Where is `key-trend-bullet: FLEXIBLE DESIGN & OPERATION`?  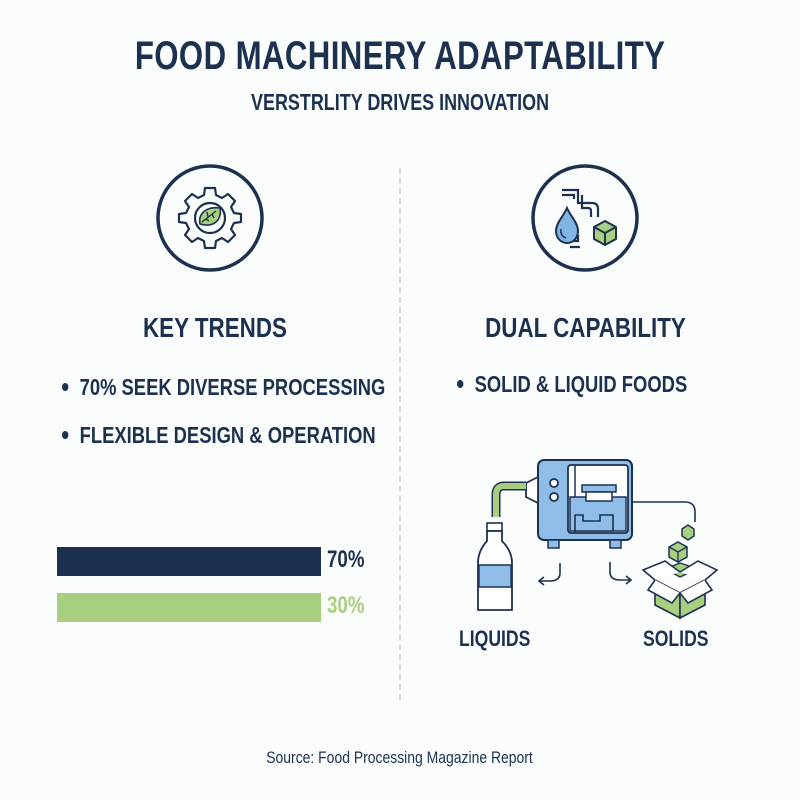
key-trend-bullet: FLEXIBLE DESIGN & OPERATION is located at coordinates (219, 435).